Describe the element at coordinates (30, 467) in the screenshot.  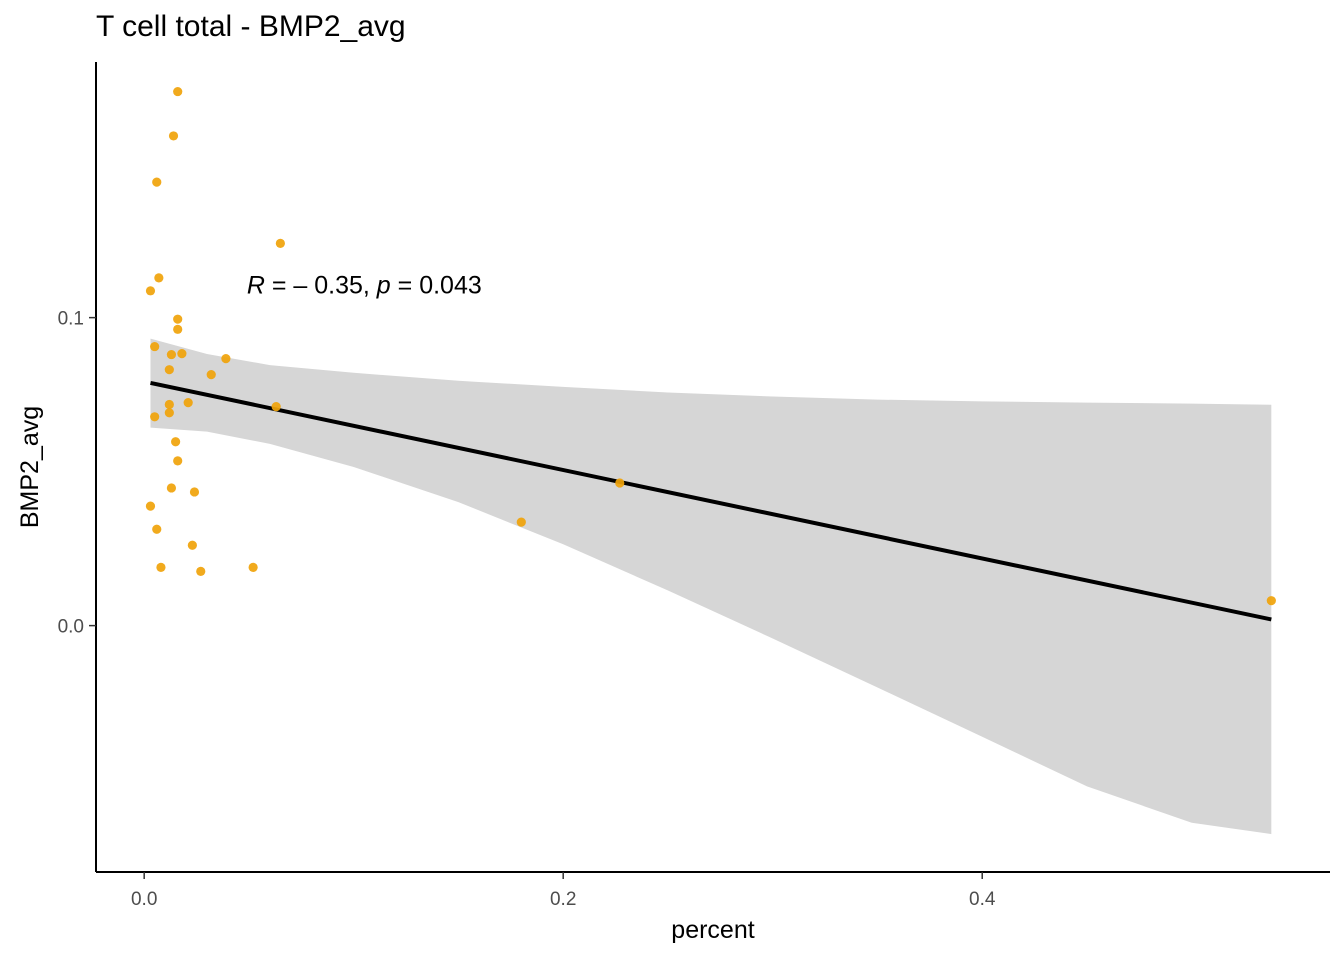
I see `y-axis-title: BMP2_avg` at that location.